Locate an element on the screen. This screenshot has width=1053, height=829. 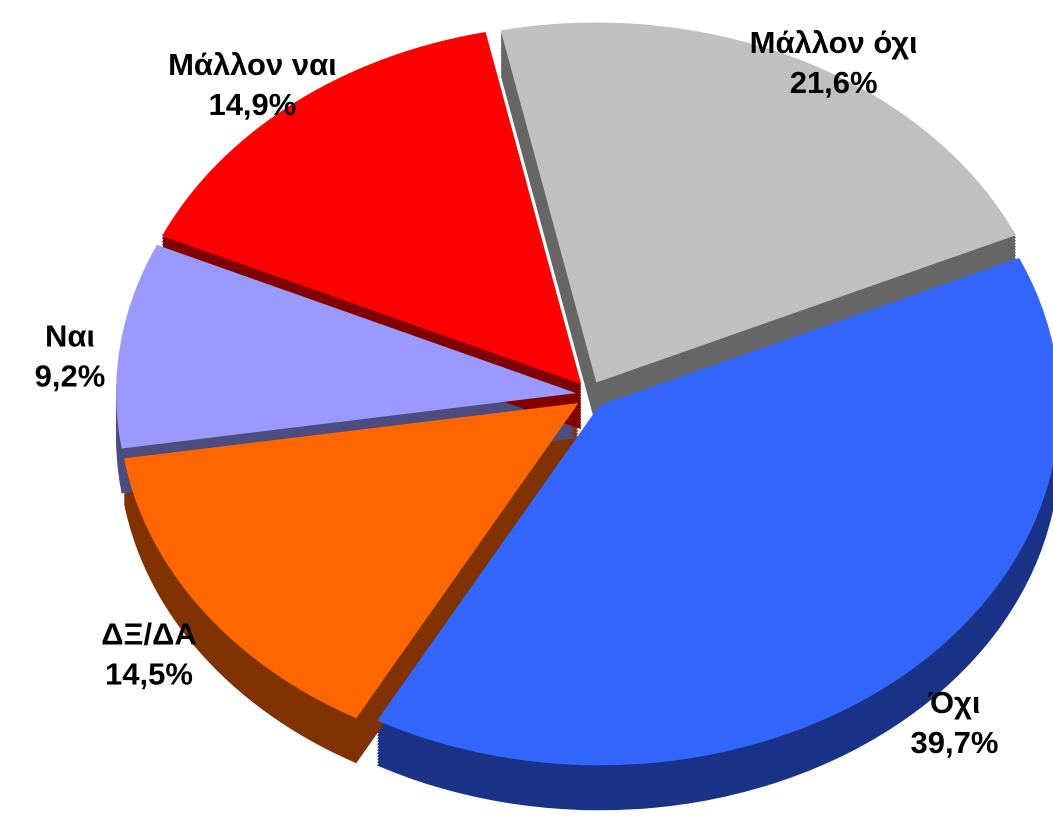
slice is located at coordinates (346, 346).